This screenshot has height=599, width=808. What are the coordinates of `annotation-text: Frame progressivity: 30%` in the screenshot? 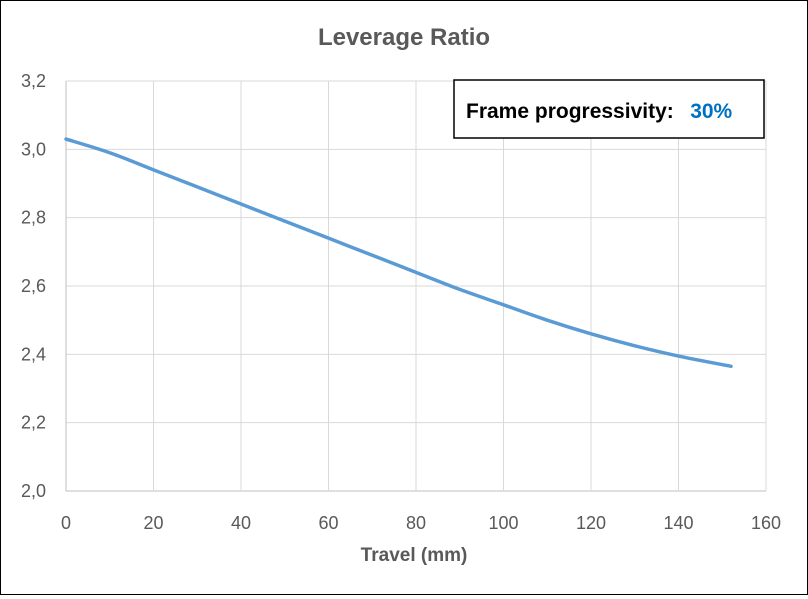 It's located at (599, 111).